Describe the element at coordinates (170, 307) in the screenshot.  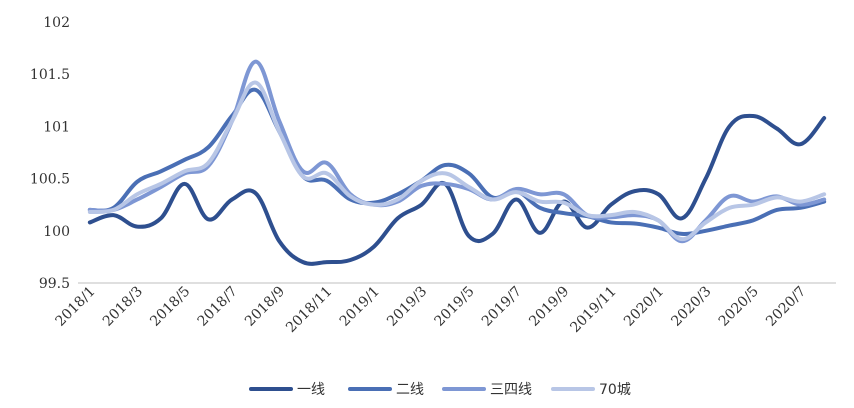
I see `x-tick-label: 2018/5` at that location.